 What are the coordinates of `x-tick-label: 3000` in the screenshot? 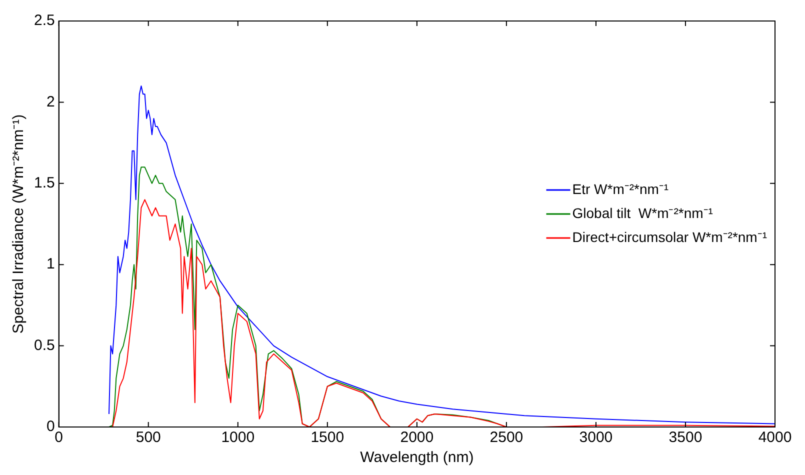 It's located at (596, 437).